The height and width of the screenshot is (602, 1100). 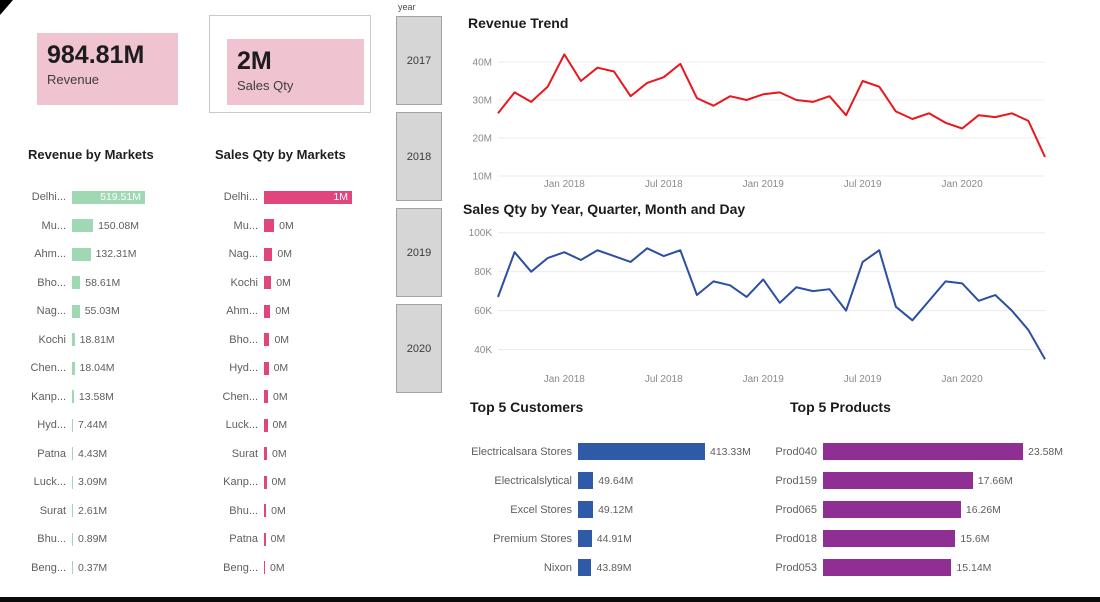 I want to click on sales-qty-by-markets-row: Luck... 0M, so click(x=296, y=425).